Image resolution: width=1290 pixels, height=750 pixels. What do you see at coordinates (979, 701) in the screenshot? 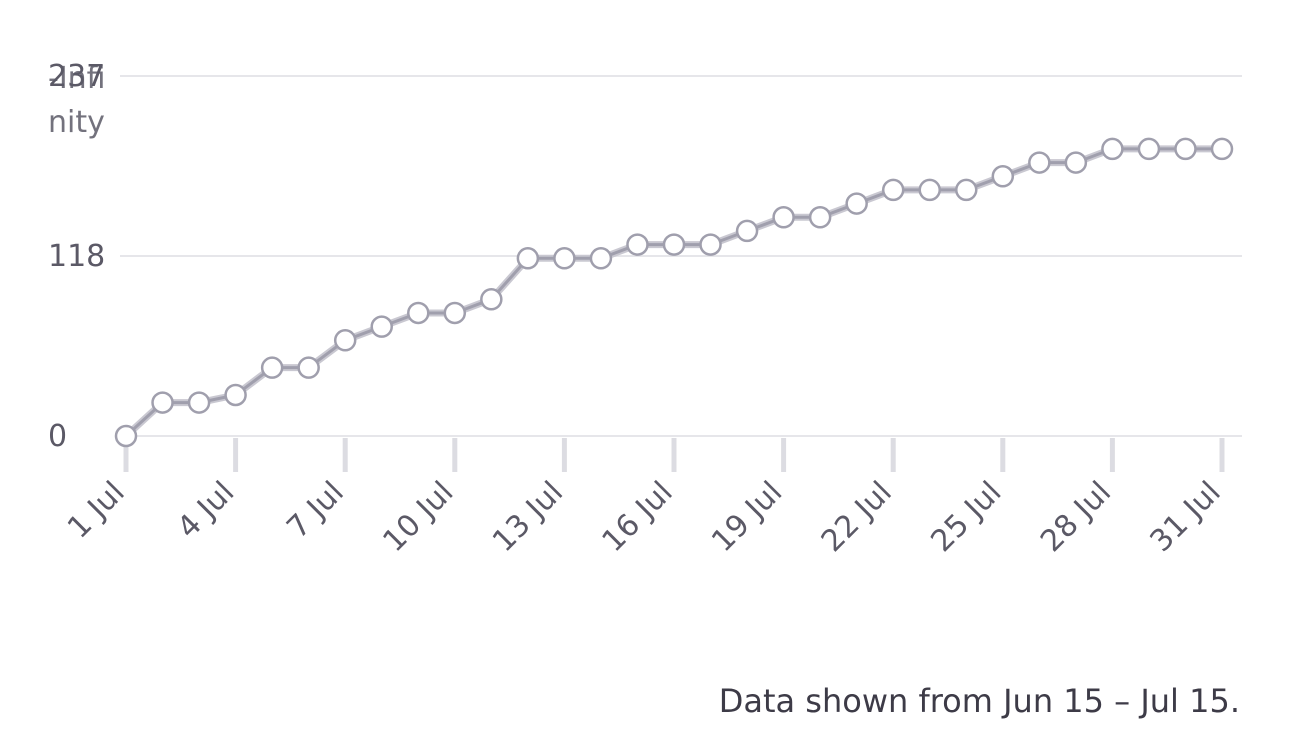
I see `footnote: Data shown from Jun 15 – Jul 15.` at bounding box center [979, 701].